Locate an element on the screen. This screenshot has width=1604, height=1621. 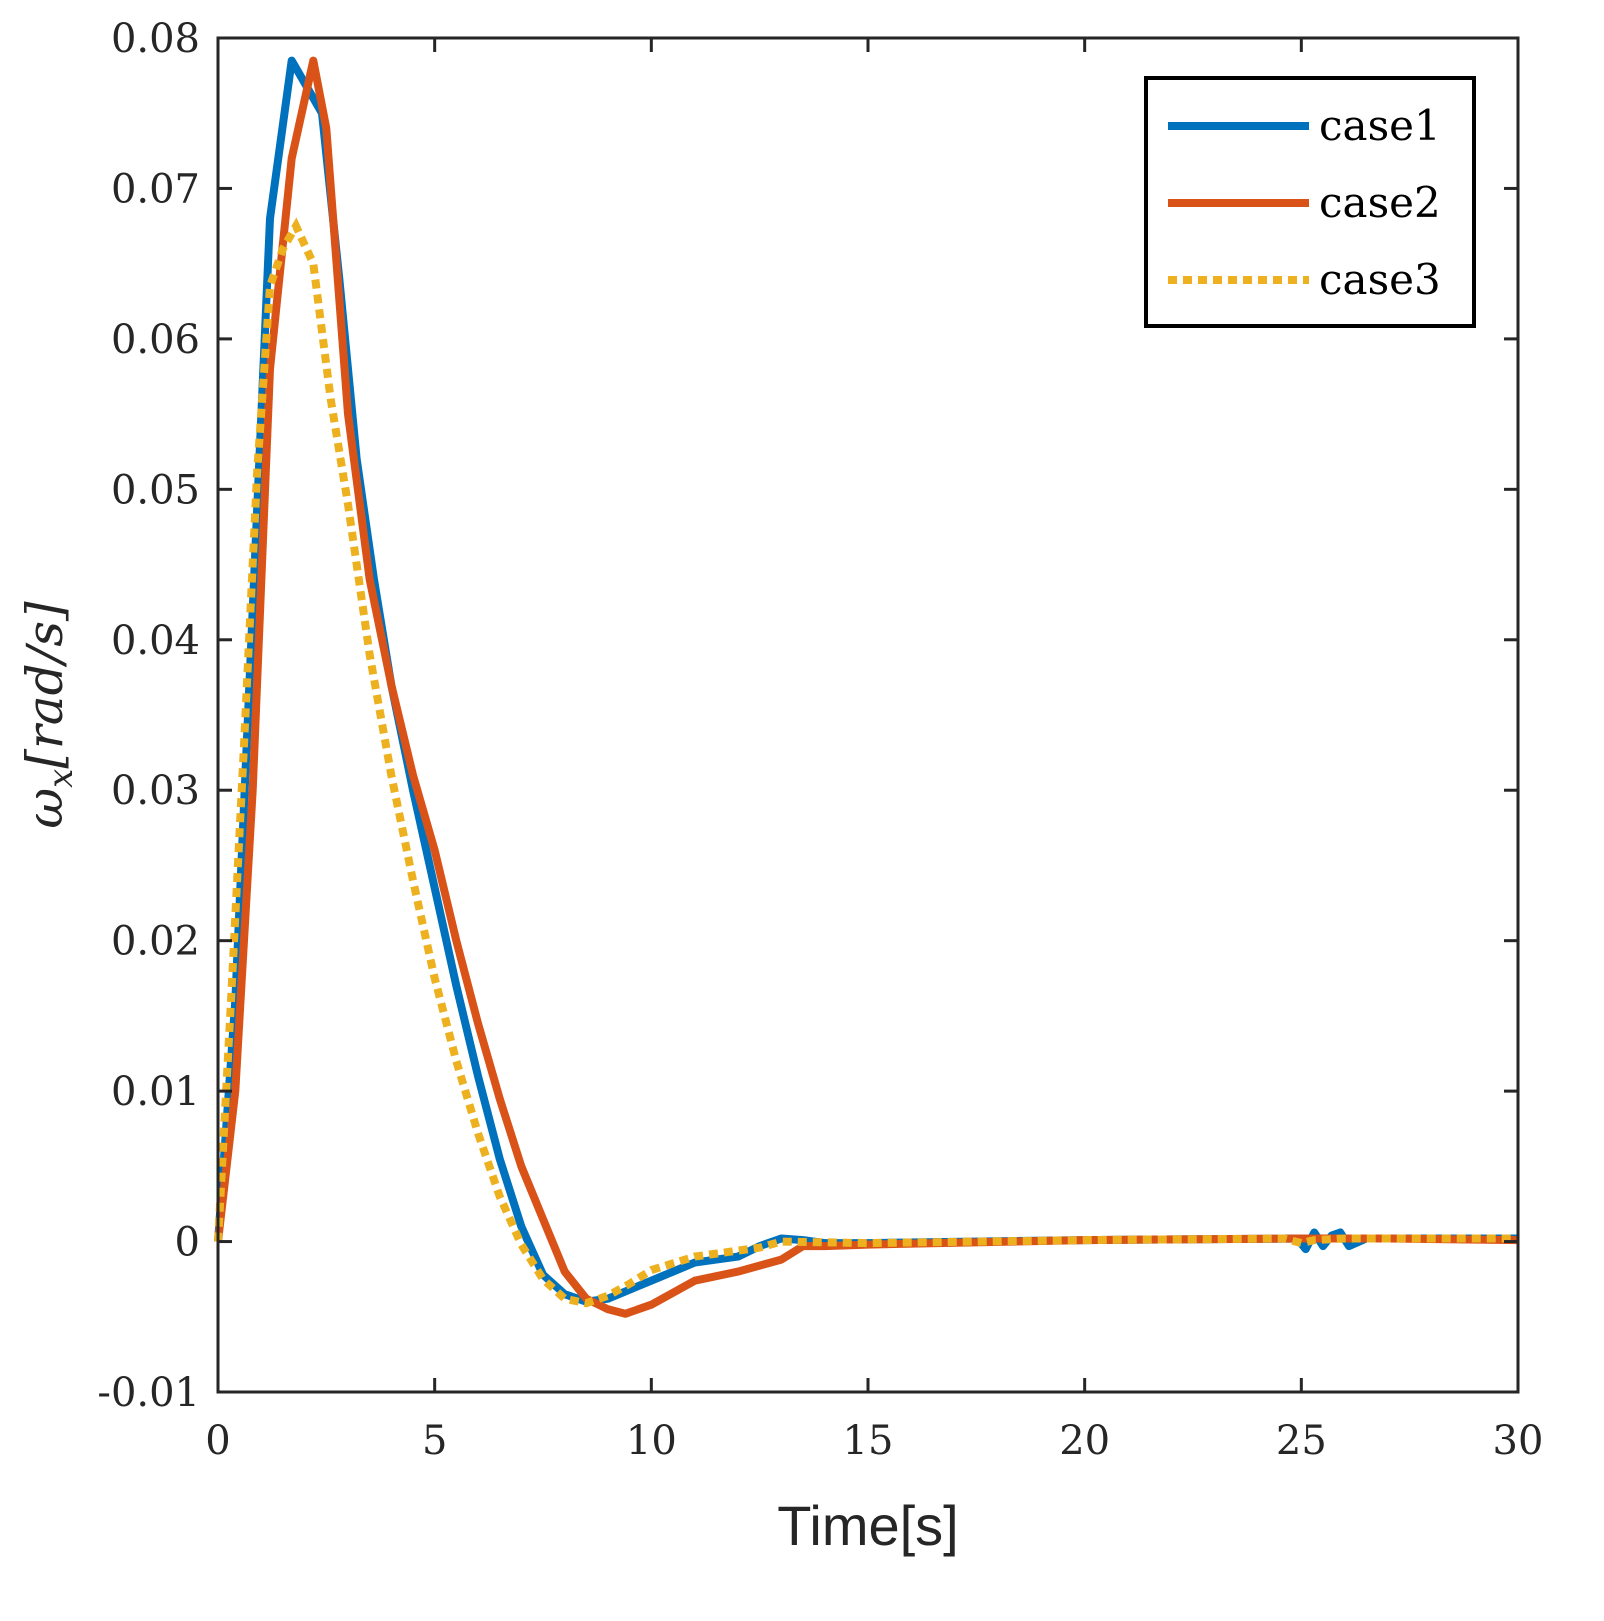
y-axis-title: ωx[rad/s] is located at coordinates (48, 715).